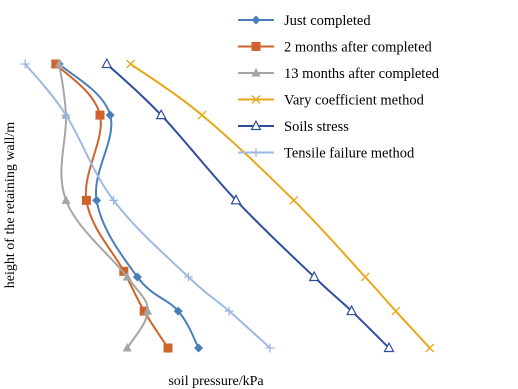 Image resolution: width=518 pixels, height=389 pixels. I want to click on x-axis-label: soil pressure/kPa, so click(216, 381).